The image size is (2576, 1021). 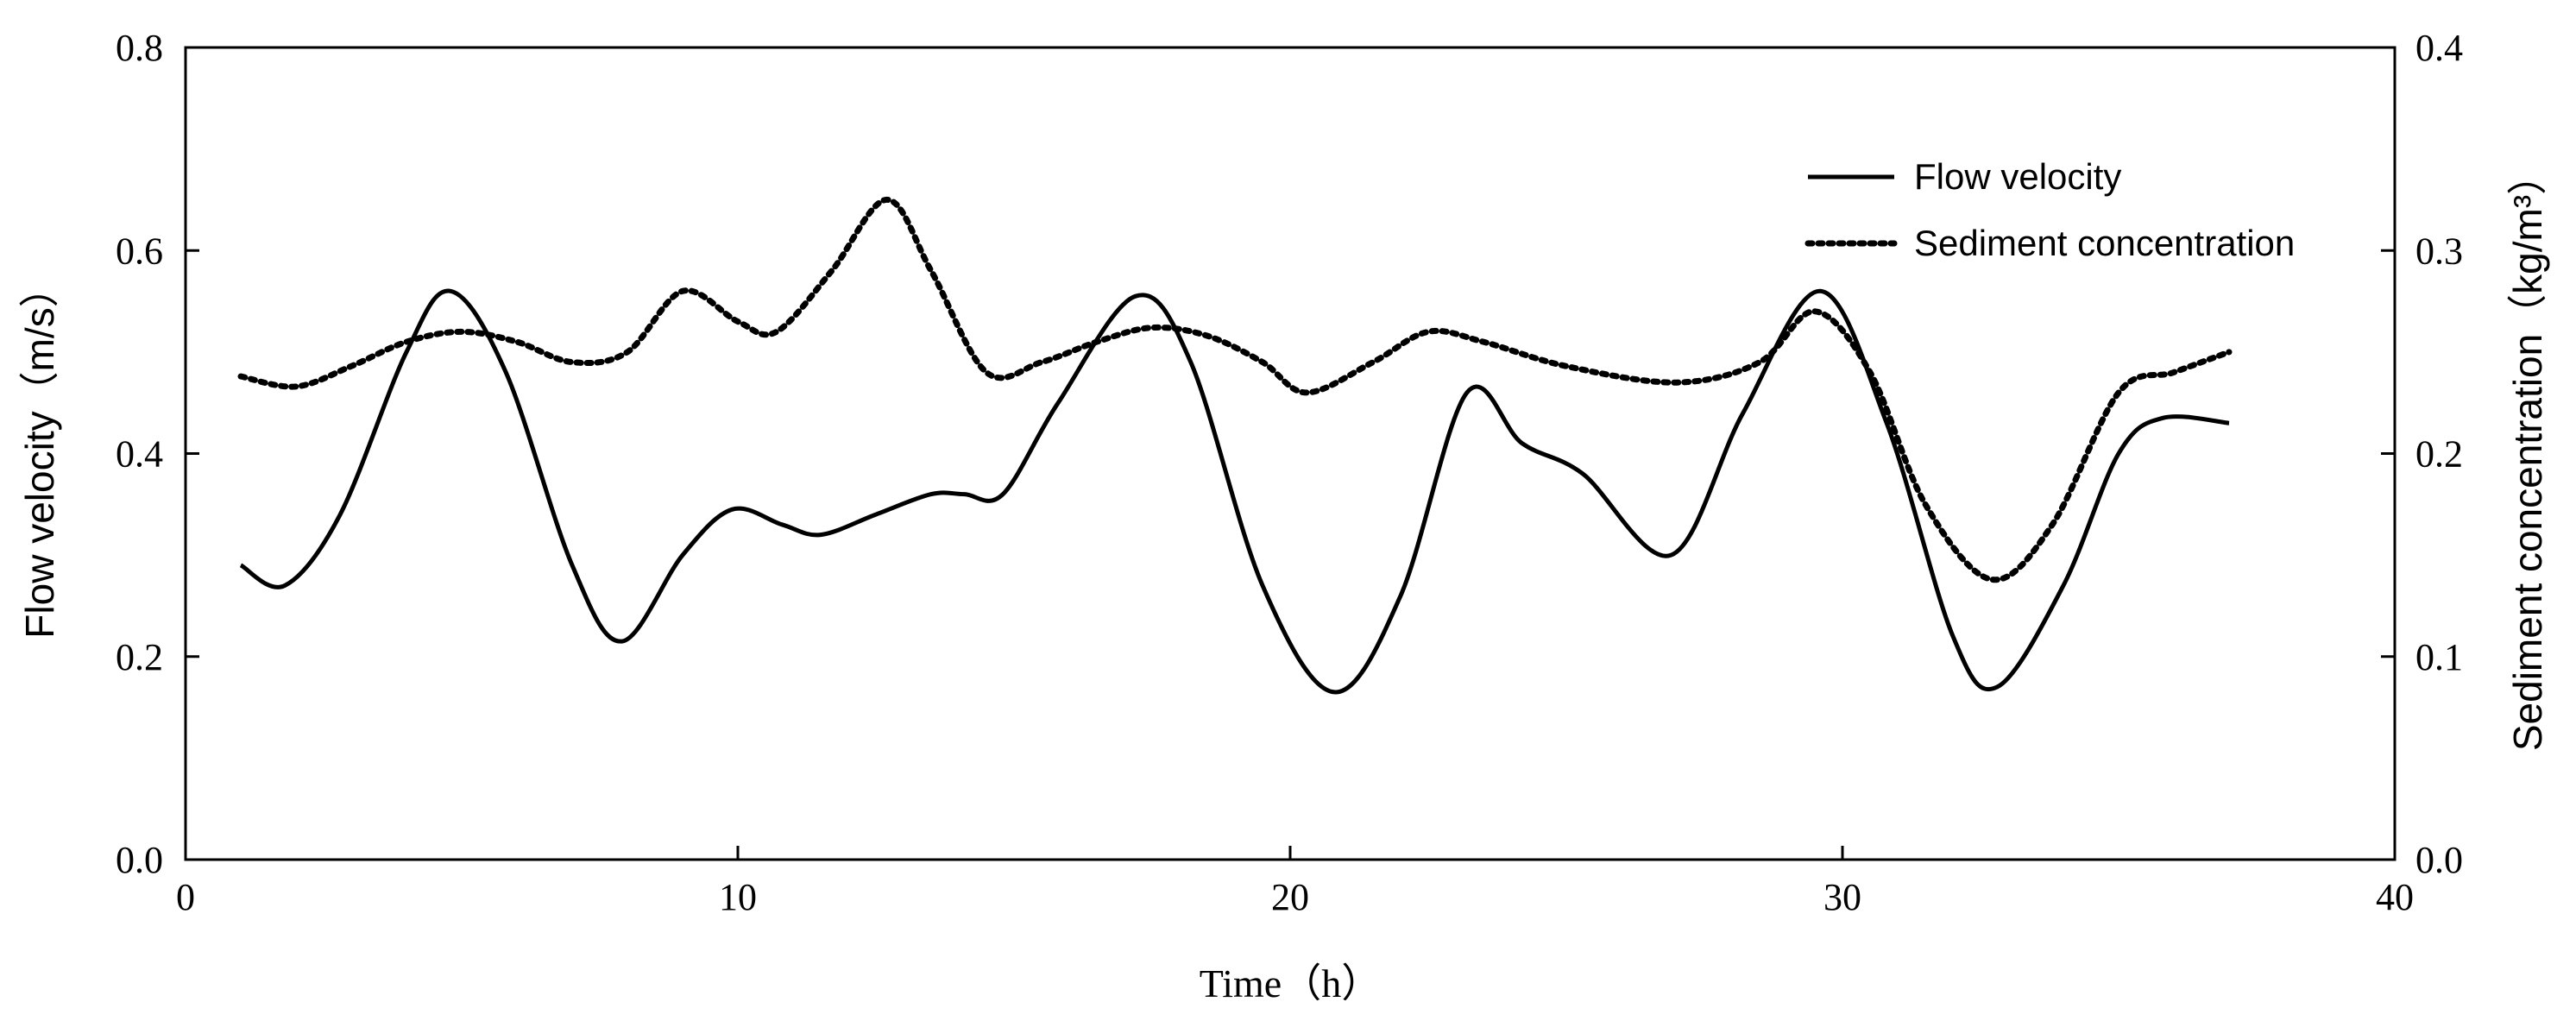 I want to click on right-y-tick-label: 0.3, so click(x=2439, y=251).